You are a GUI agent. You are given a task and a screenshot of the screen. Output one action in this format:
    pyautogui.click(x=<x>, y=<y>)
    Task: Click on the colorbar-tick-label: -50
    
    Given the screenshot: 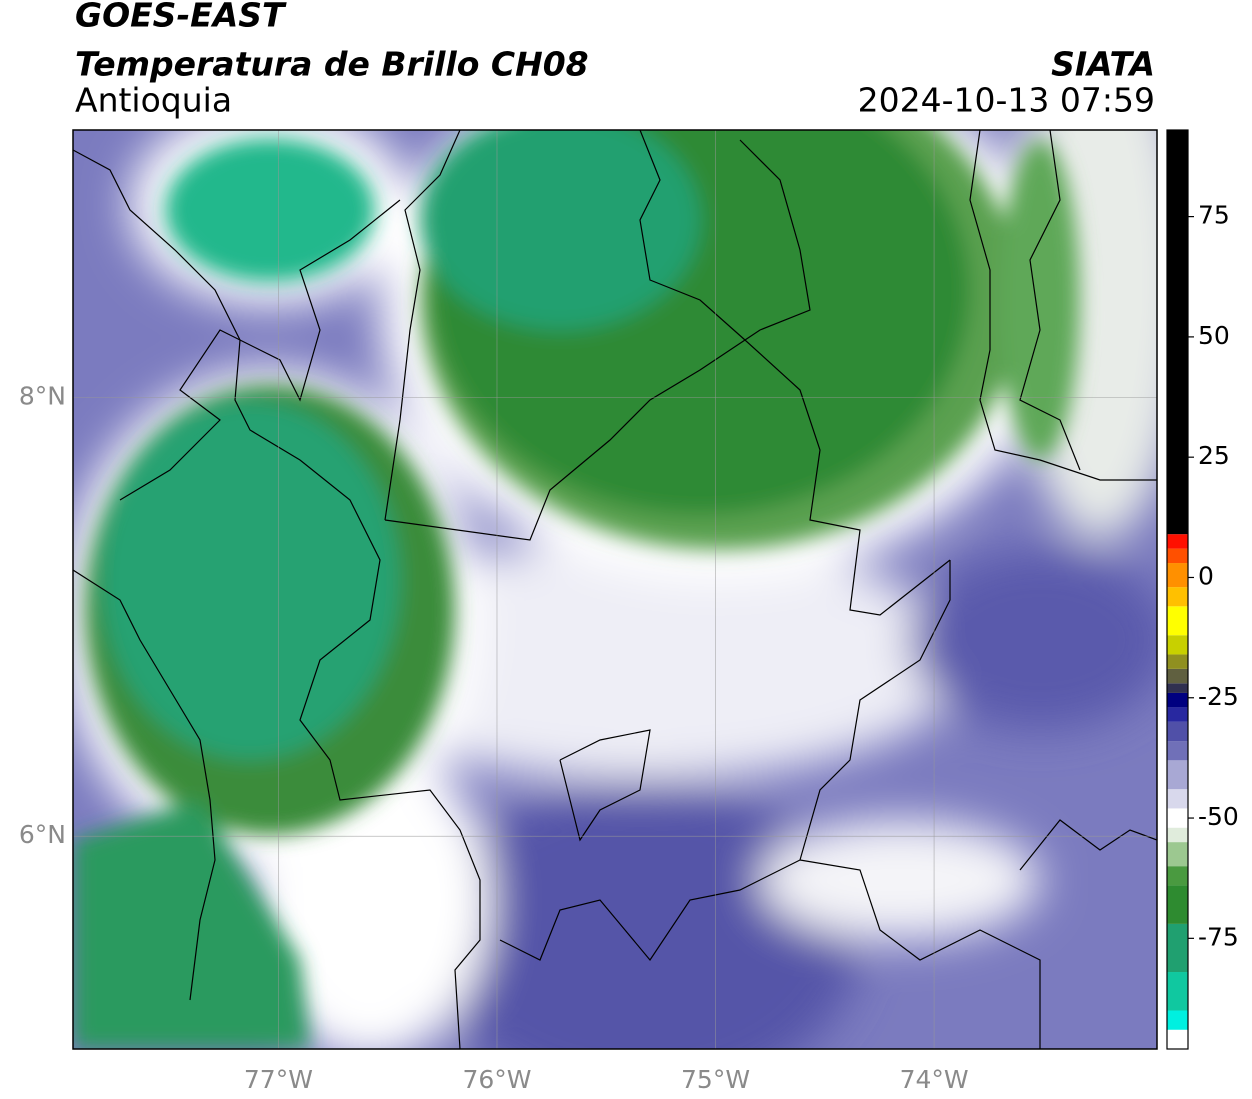 What is the action you would take?
    pyautogui.click(x=1218, y=816)
    